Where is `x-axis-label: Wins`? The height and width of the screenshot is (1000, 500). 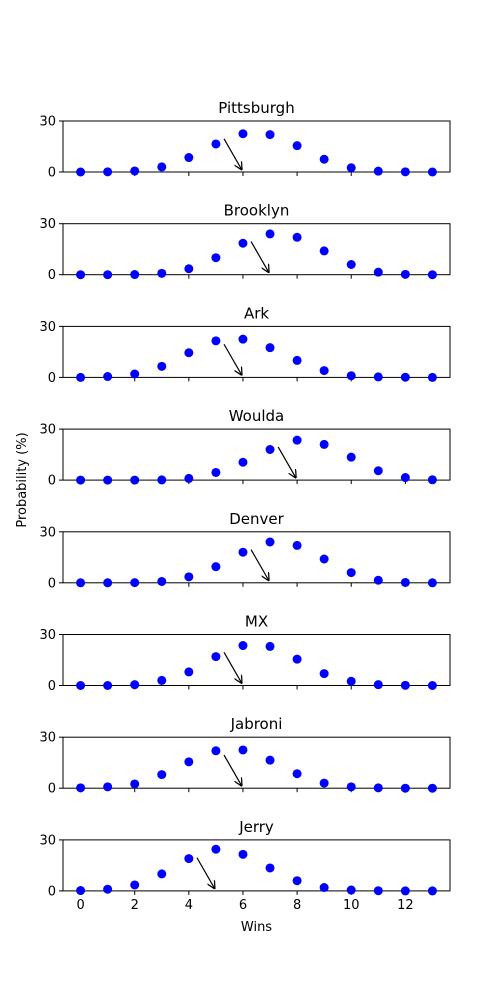 x-axis-label: Wins is located at coordinates (256, 927).